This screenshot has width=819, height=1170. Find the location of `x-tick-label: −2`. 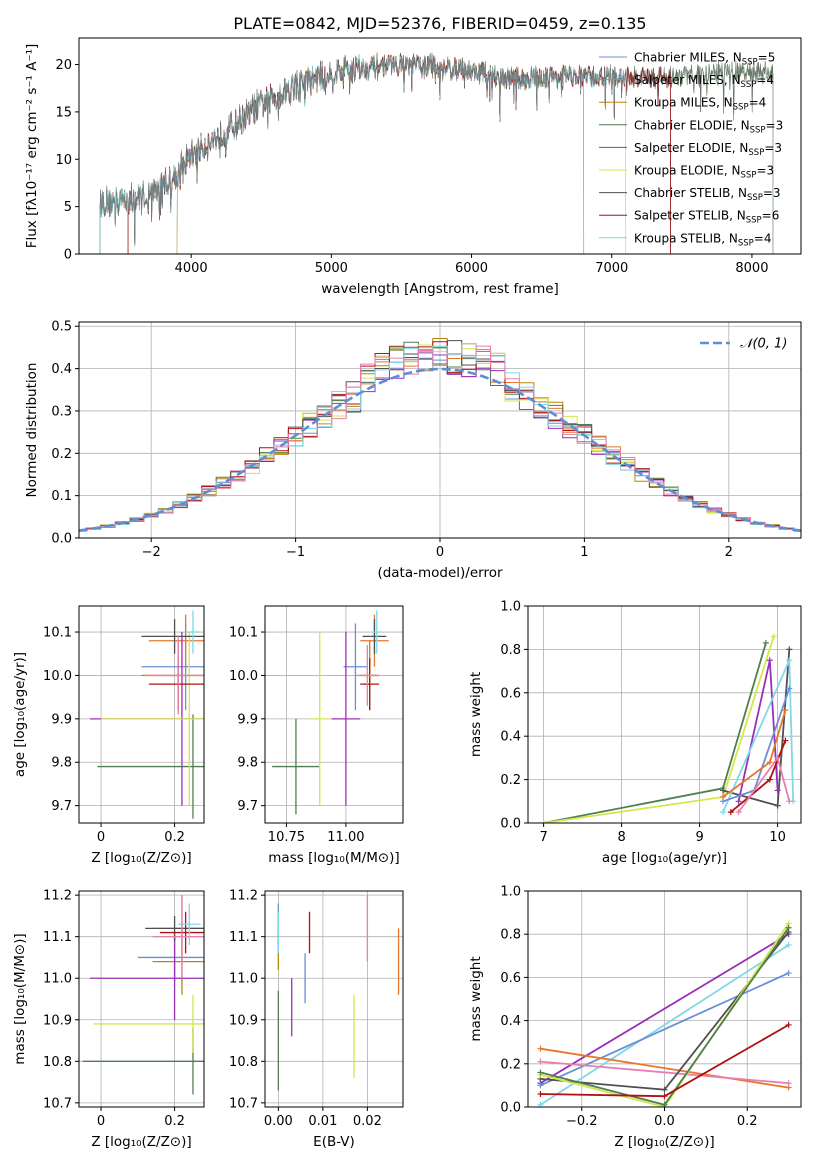

x-tick-label: −2 is located at coordinates (151, 552).